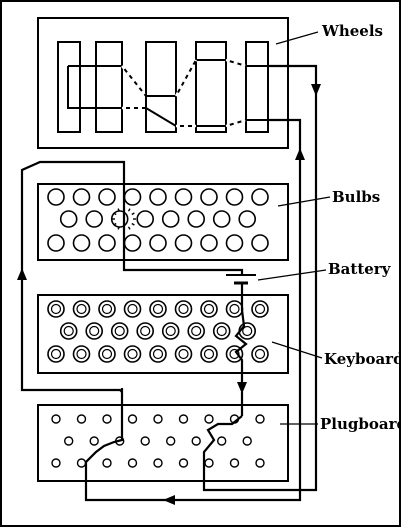 Image resolution: width=401 pixels, height=527 pixels. Describe the element at coordinates (73, 276) in the screenshot. I see `wire-bulb-loop` at that location.